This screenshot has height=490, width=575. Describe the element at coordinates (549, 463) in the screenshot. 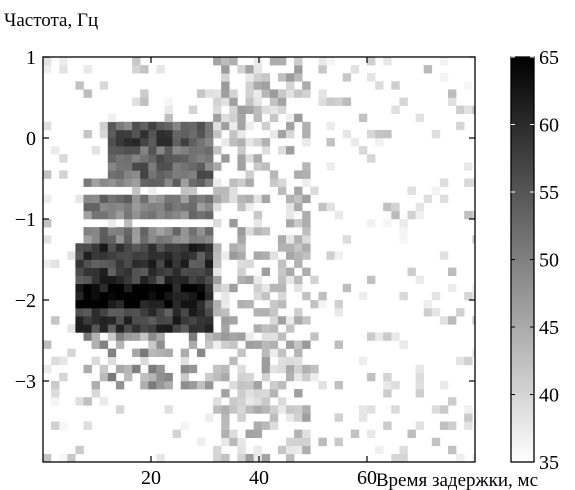

I see `colorbar-tick-label: 35` at that location.